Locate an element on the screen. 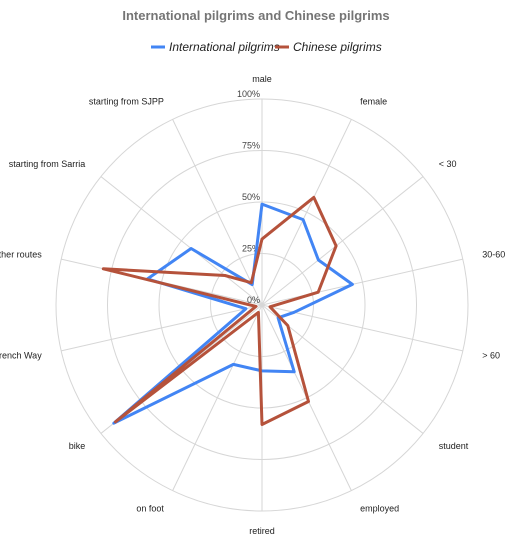  axis-label: starting from SJPP is located at coordinates (126, 101).